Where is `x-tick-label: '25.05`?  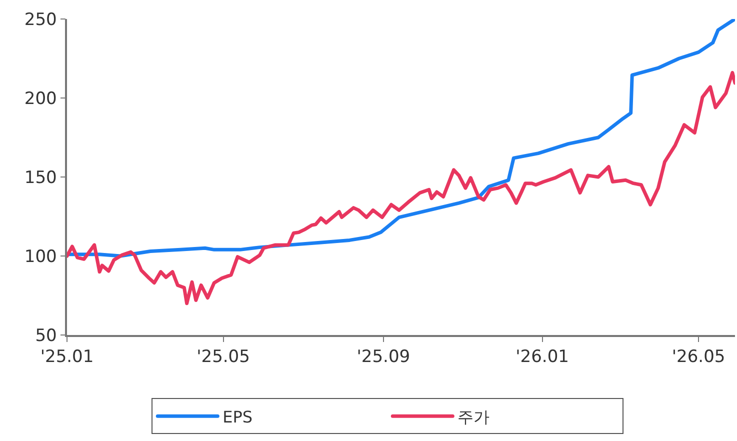 x-tick-label: '25.05 is located at coordinates (223, 357).